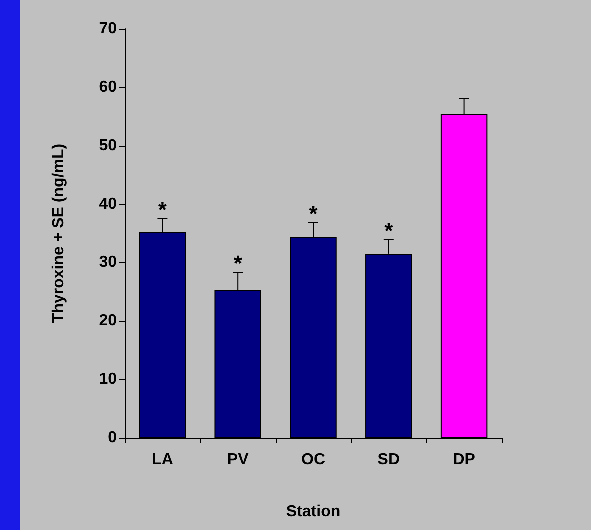 The height and width of the screenshot is (530, 591). Describe the element at coordinates (59, 234) in the screenshot. I see `y-axis-title: Thyroxine + SE (ng/mL)` at that location.